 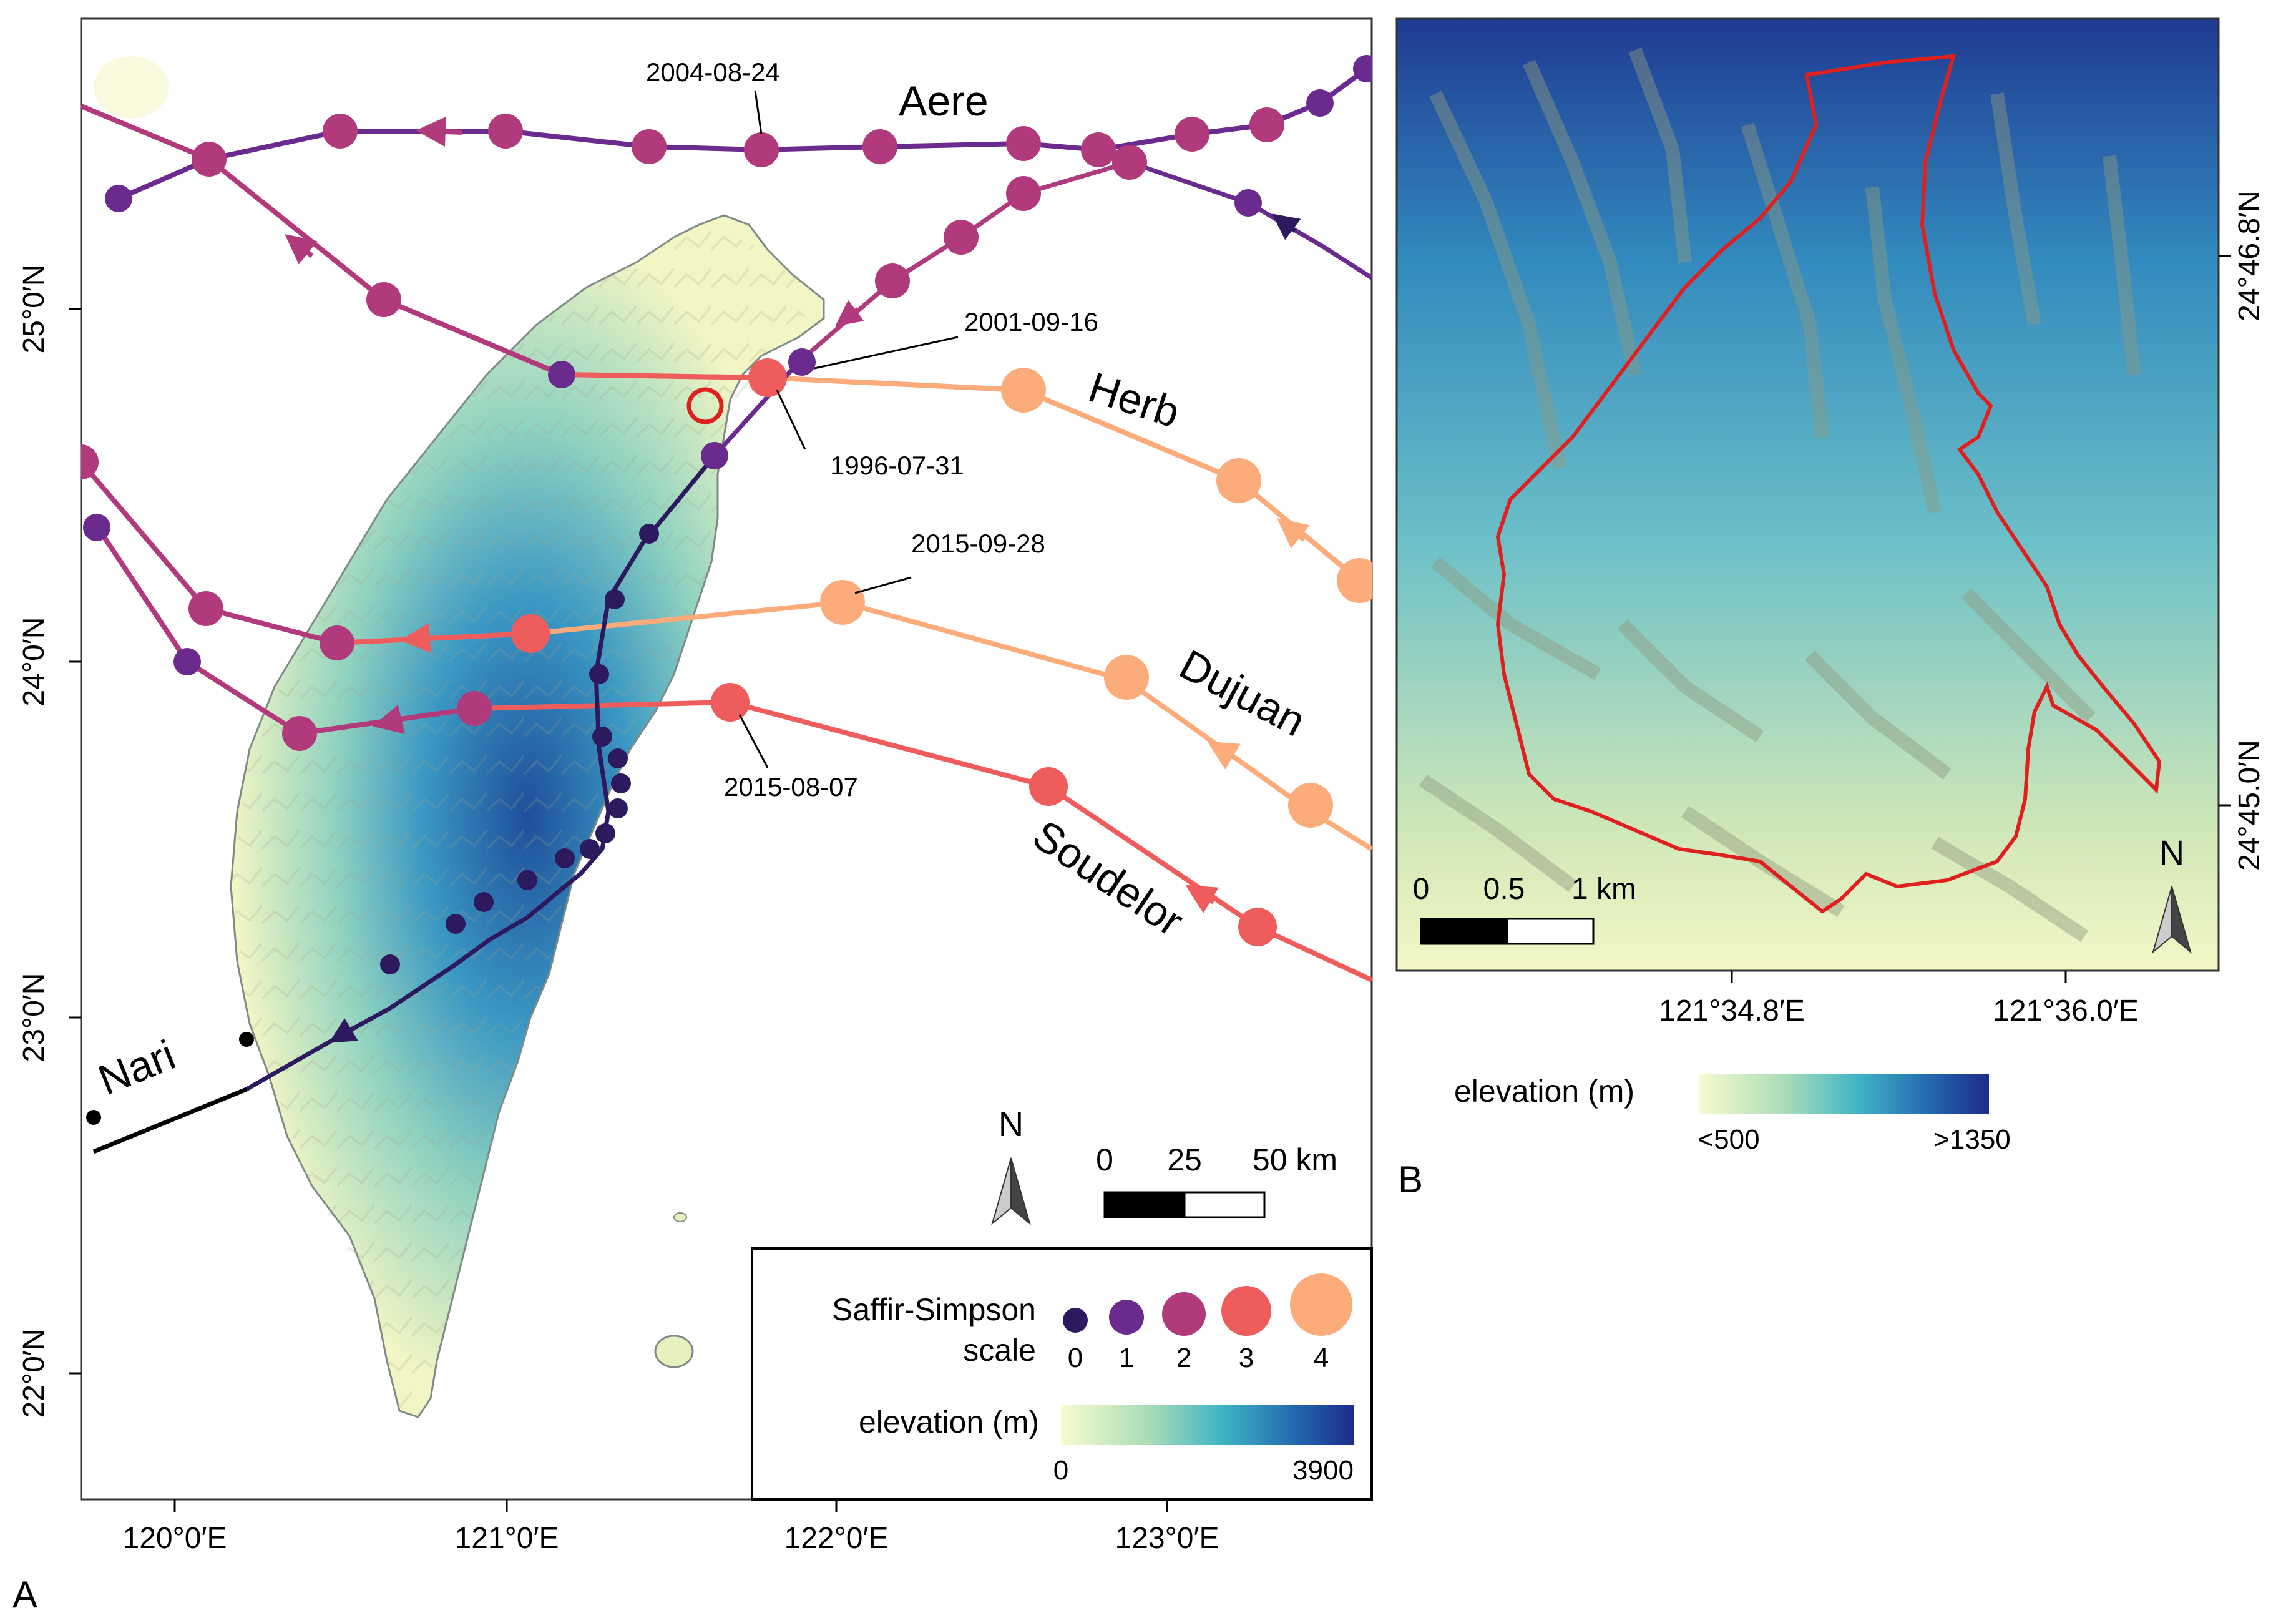 I want to click on lat-label: 24°46.8′N, so click(x=2249, y=255).